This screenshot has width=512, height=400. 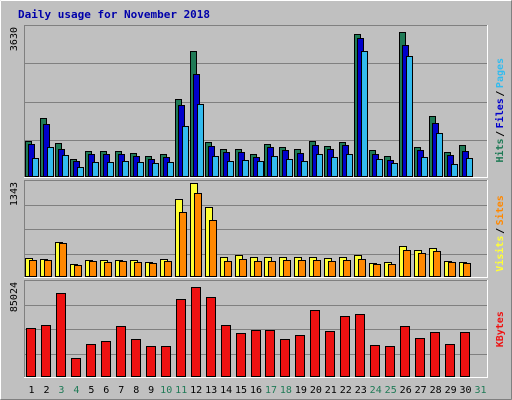 I want to click on legend-label-files: Files, so click(x=500, y=113).